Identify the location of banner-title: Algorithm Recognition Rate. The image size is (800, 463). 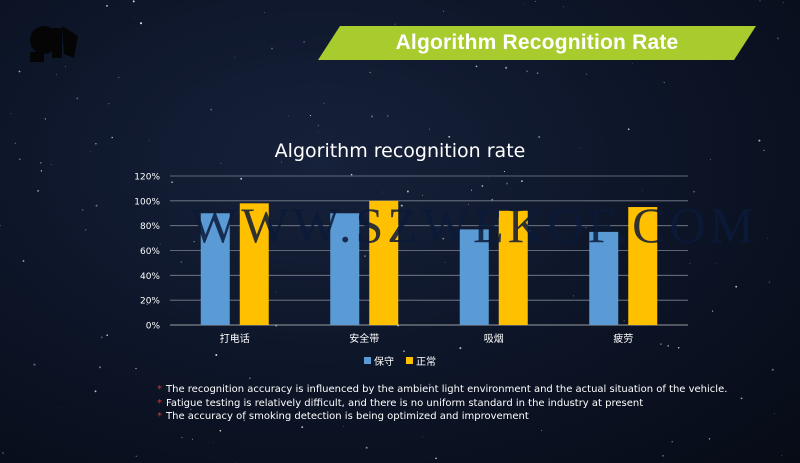
(537, 42).